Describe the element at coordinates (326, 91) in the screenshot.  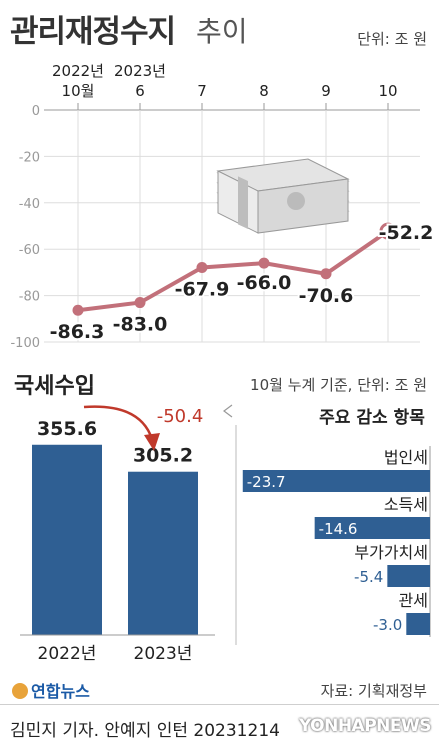
I see `x-tick-label: 9` at that location.